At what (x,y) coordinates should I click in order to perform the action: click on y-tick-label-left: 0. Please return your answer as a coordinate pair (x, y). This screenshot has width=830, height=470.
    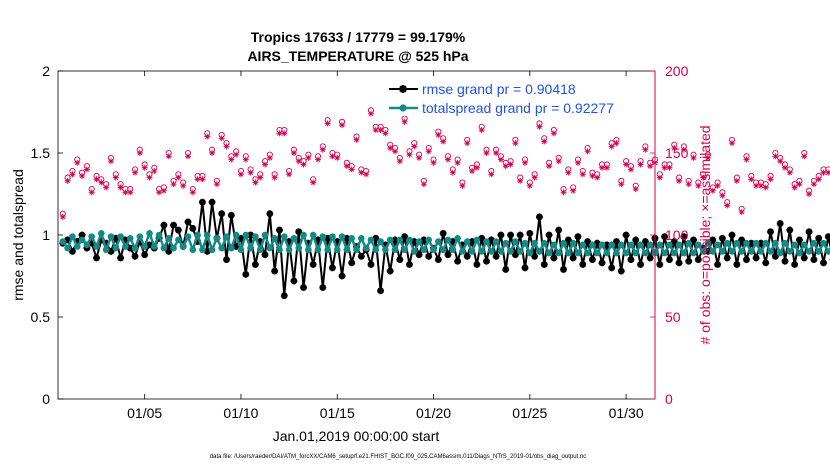
    Looking at the image, I should click on (46, 399).